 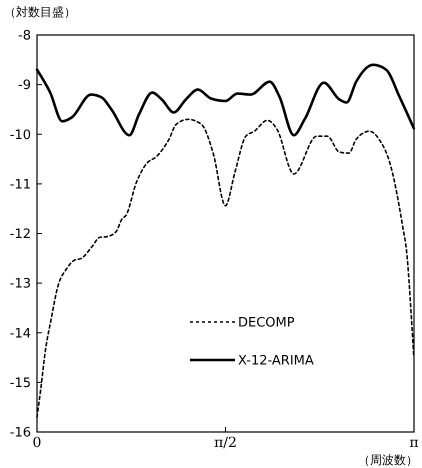 What do you see at coordinates (20, 135) in the screenshot?
I see `y-tick-label: -10` at bounding box center [20, 135].